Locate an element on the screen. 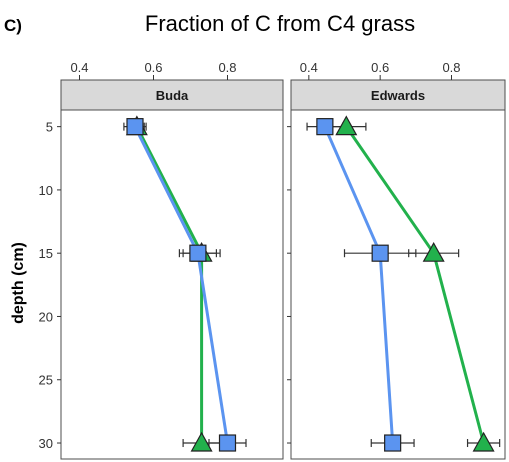 This screenshot has height=462, width=509. y-tick-label: 10 is located at coordinates (46, 190).